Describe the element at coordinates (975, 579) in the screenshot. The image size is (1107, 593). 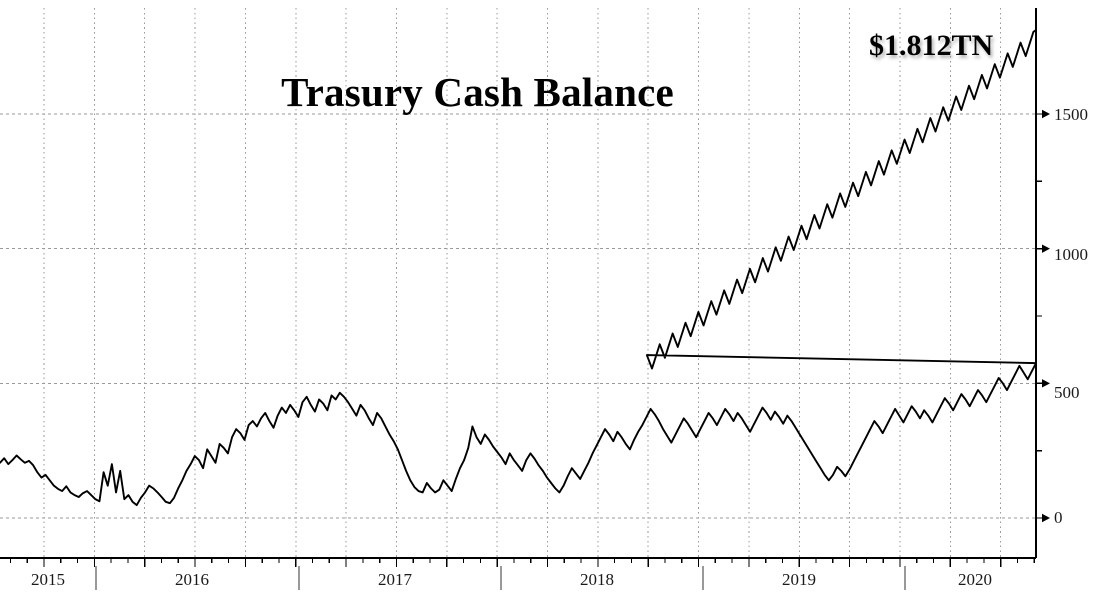
I see `xtick-label-2020: 2020` at that location.